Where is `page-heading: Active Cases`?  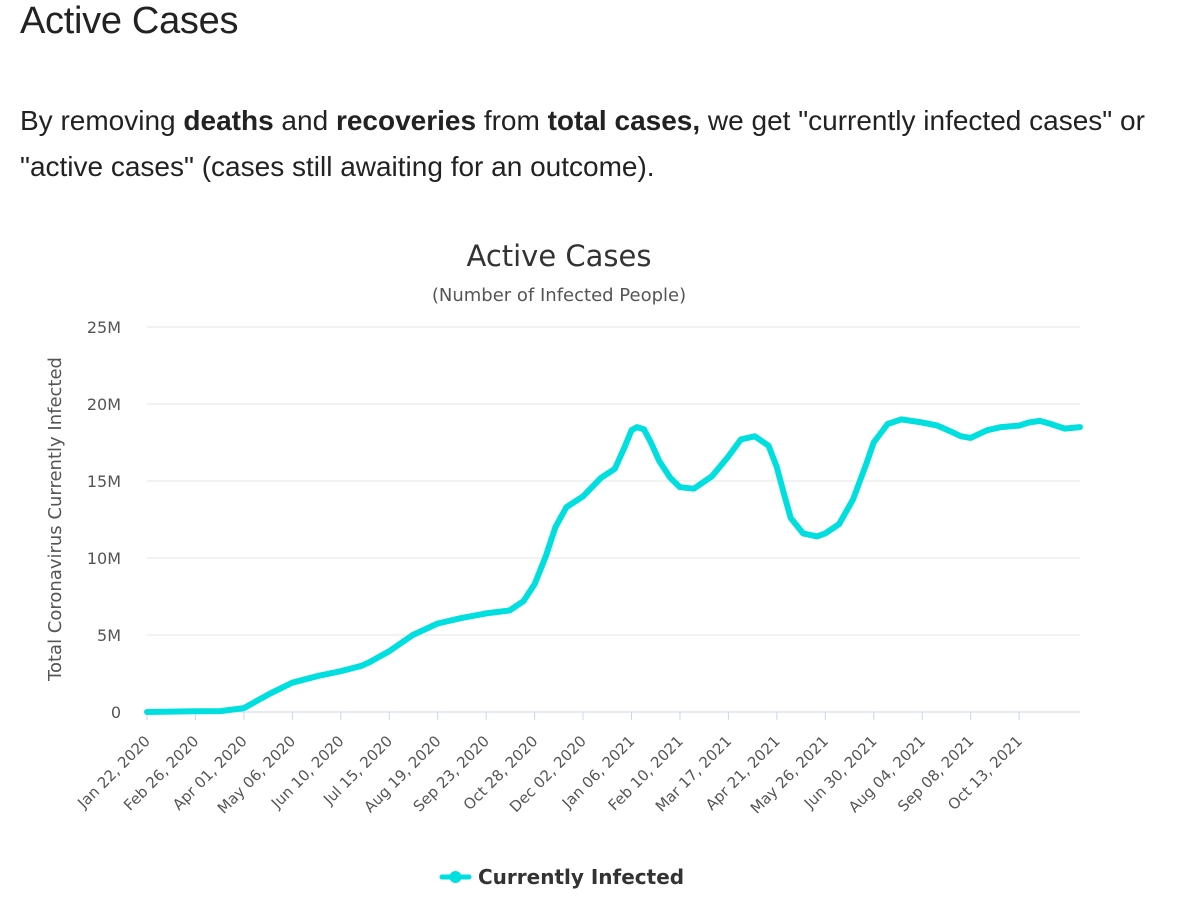
page-heading: Active Cases is located at coordinates (129, 21).